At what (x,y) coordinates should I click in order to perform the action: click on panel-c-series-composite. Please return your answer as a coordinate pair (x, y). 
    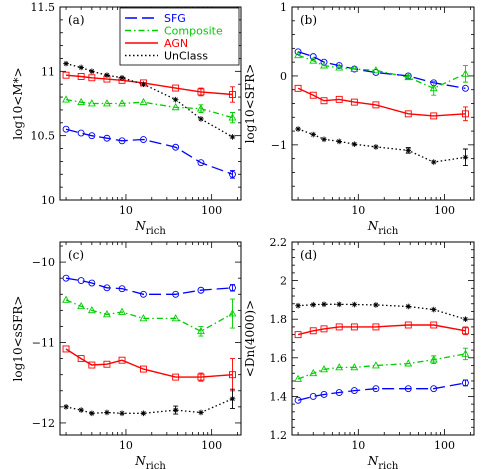
    Looking at the image, I should click on (149, 316).